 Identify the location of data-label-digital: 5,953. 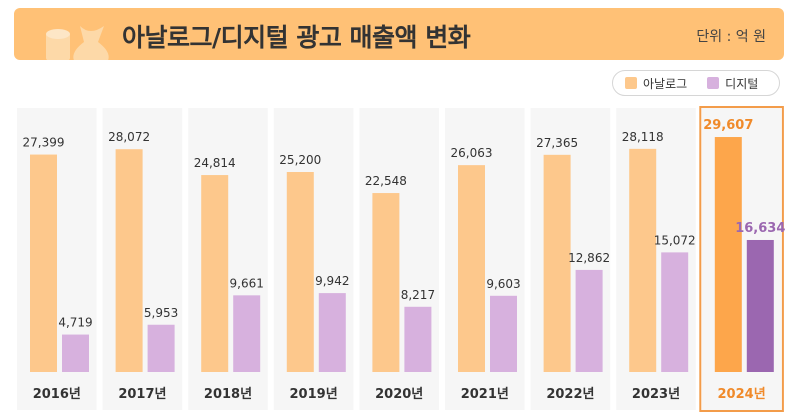
(161, 313).